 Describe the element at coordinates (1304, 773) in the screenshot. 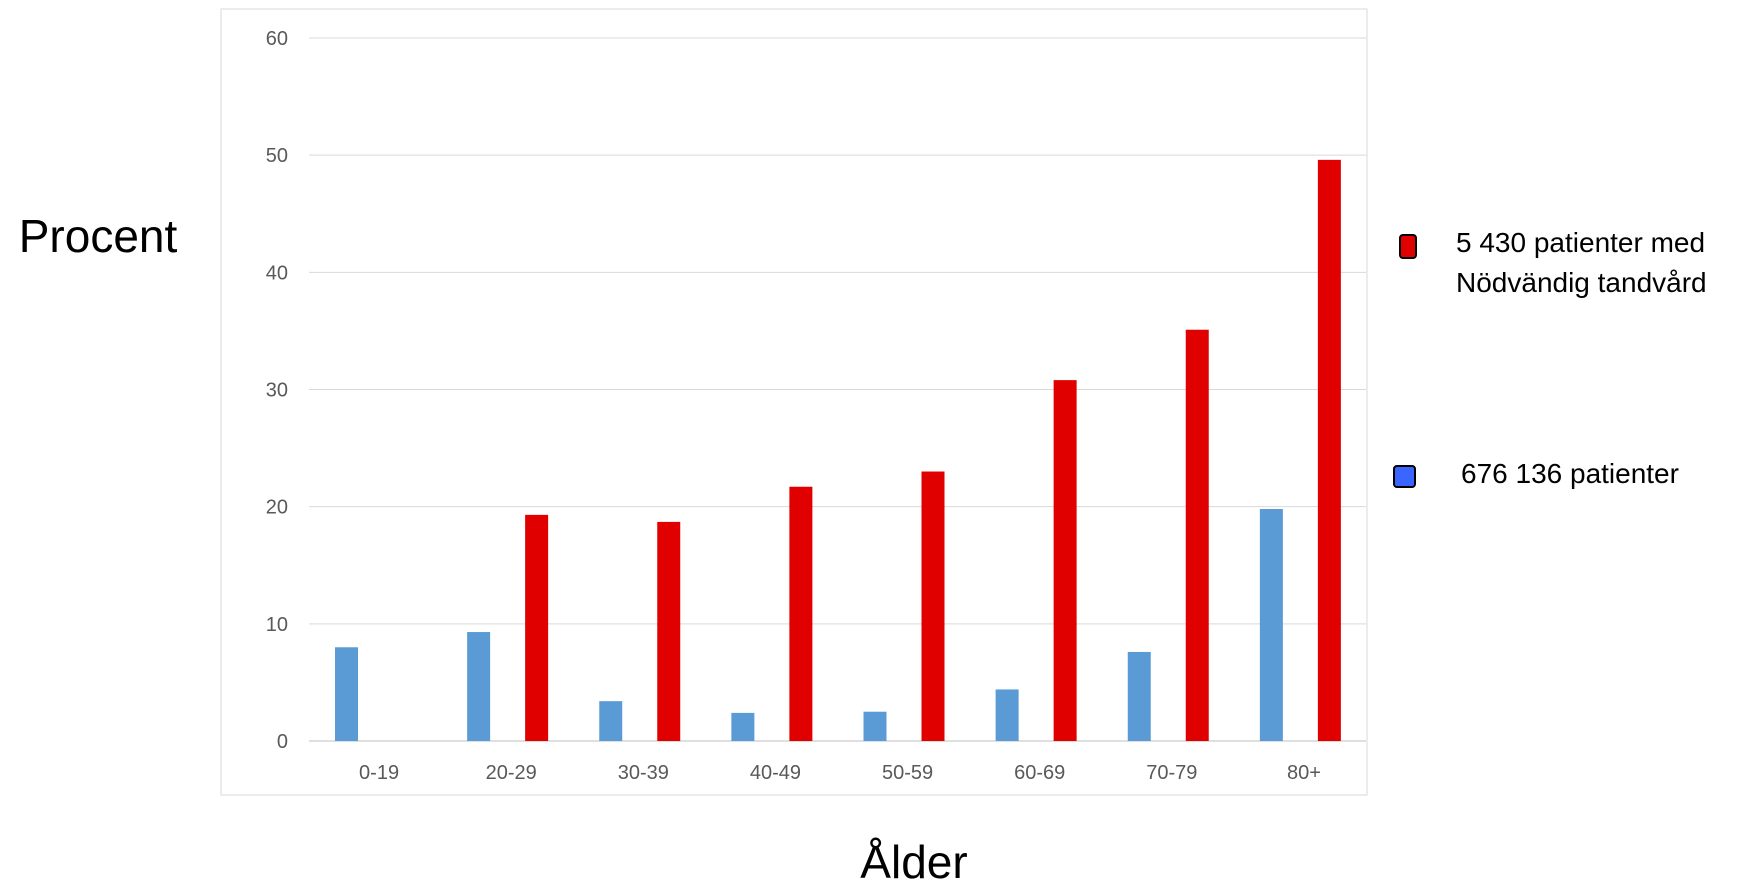

I see `x-tick-label: 80+` at that location.